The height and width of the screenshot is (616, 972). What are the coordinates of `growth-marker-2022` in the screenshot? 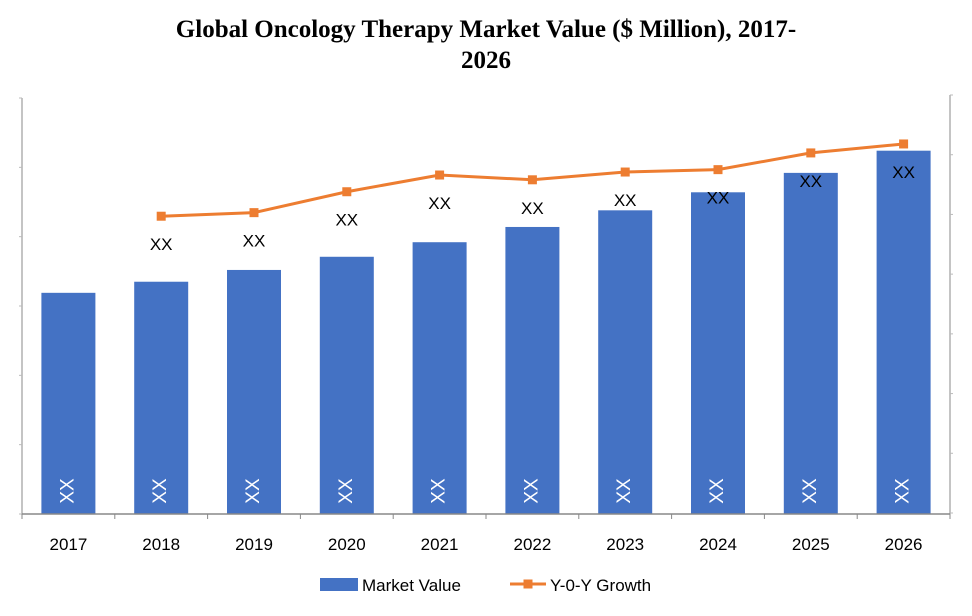 It's located at (532, 180).